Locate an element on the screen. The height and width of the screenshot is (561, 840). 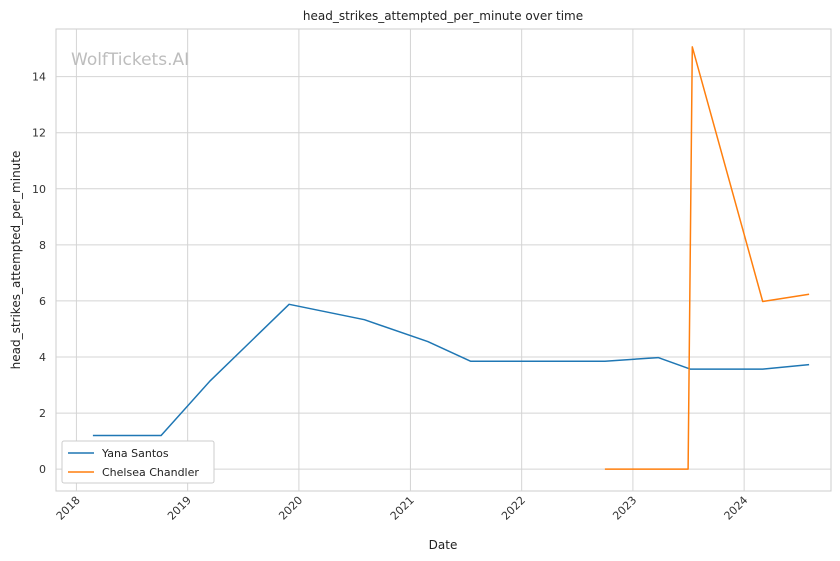
x-tick-label: 2024 is located at coordinates (736, 508).